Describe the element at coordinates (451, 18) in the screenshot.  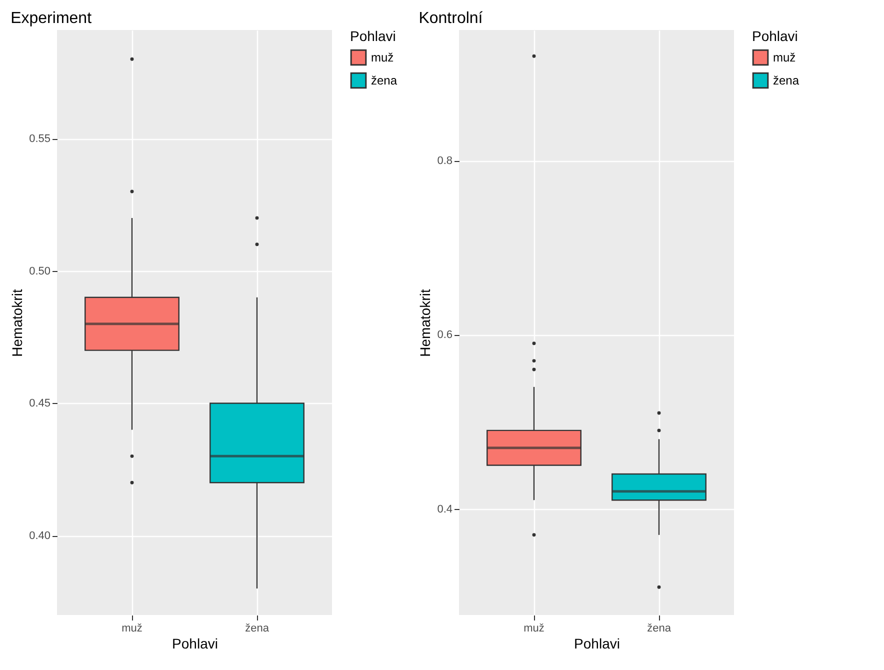
I see `chart-title: Kontrolní` at that location.